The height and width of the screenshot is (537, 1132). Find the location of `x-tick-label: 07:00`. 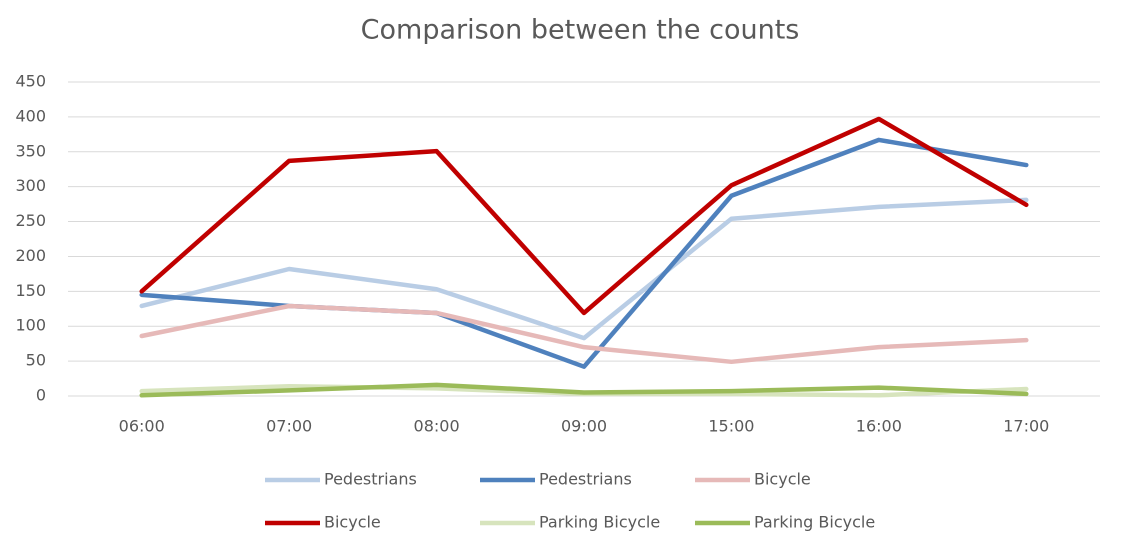

x-tick-label: 07:00 is located at coordinates (289, 426).